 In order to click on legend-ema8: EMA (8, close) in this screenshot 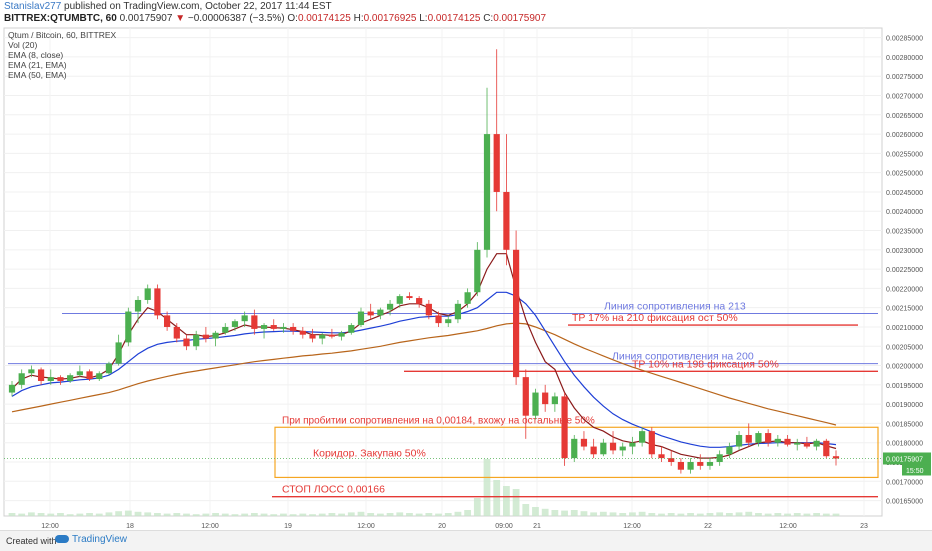, I will do `click(36, 55)`.